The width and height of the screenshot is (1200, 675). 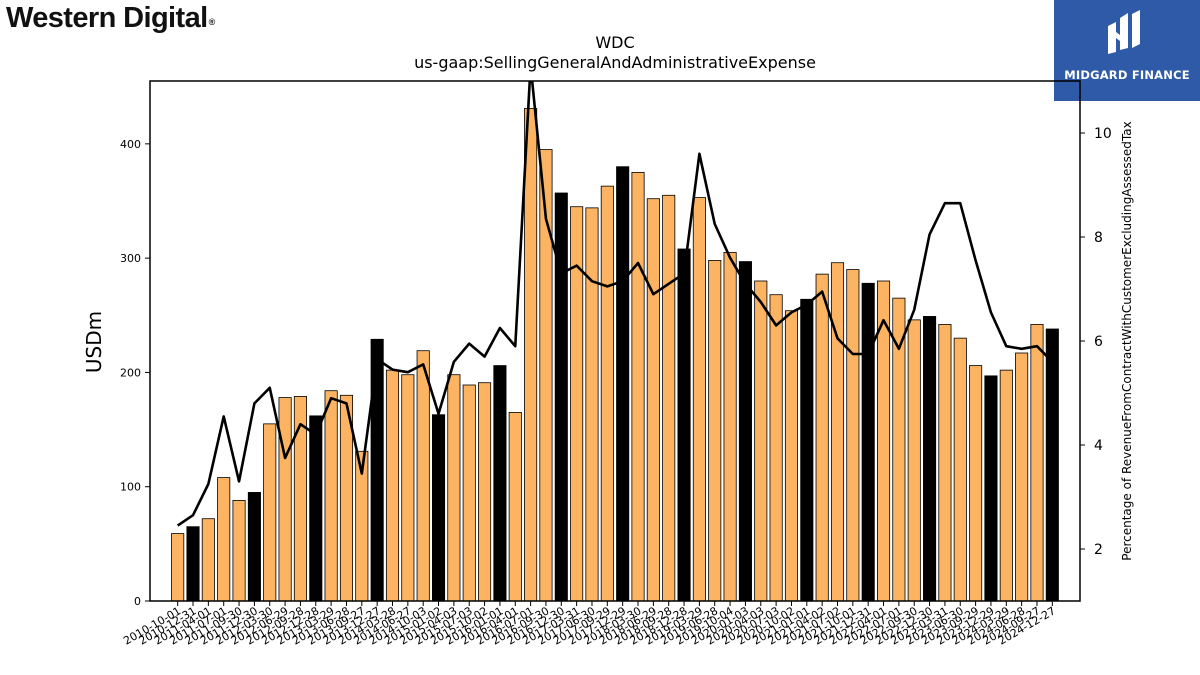 What do you see at coordinates (1098, 446) in the screenshot?
I see `y2-tick-label: 4` at bounding box center [1098, 446].